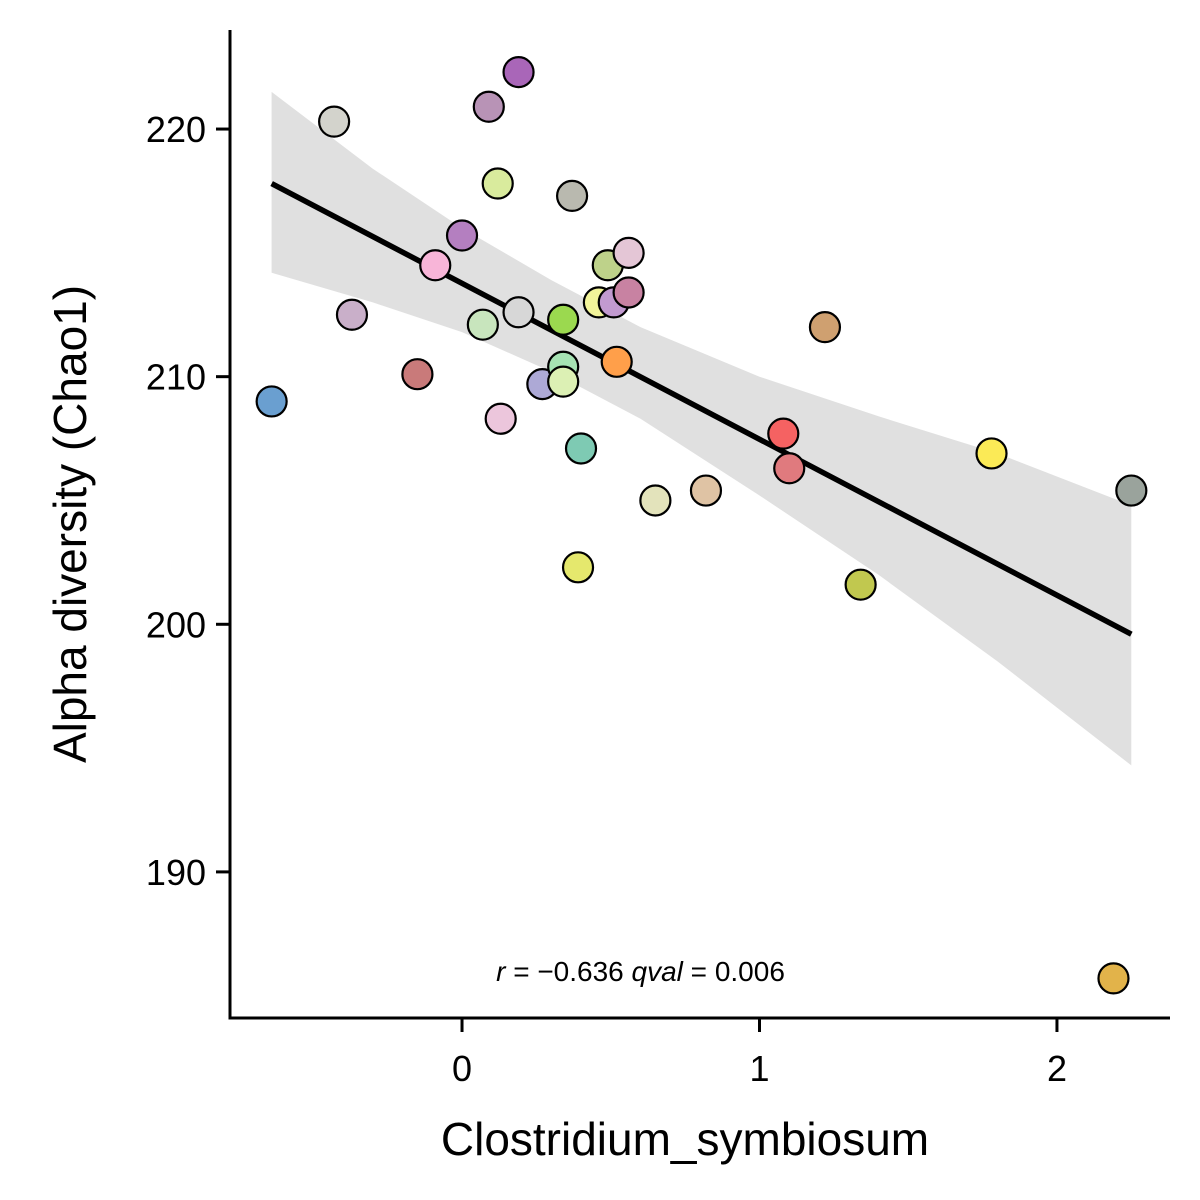 The width and height of the screenshot is (1200, 1200). I want to click on annotation-part: qval, so click(658, 971).